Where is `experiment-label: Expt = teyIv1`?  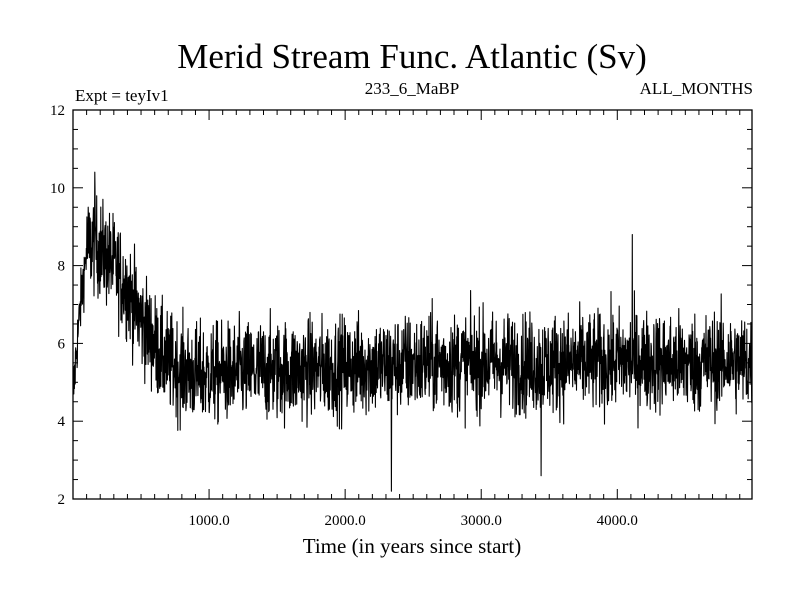 experiment-label: Expt = teyIv1 is located at coordinates (122, 95).